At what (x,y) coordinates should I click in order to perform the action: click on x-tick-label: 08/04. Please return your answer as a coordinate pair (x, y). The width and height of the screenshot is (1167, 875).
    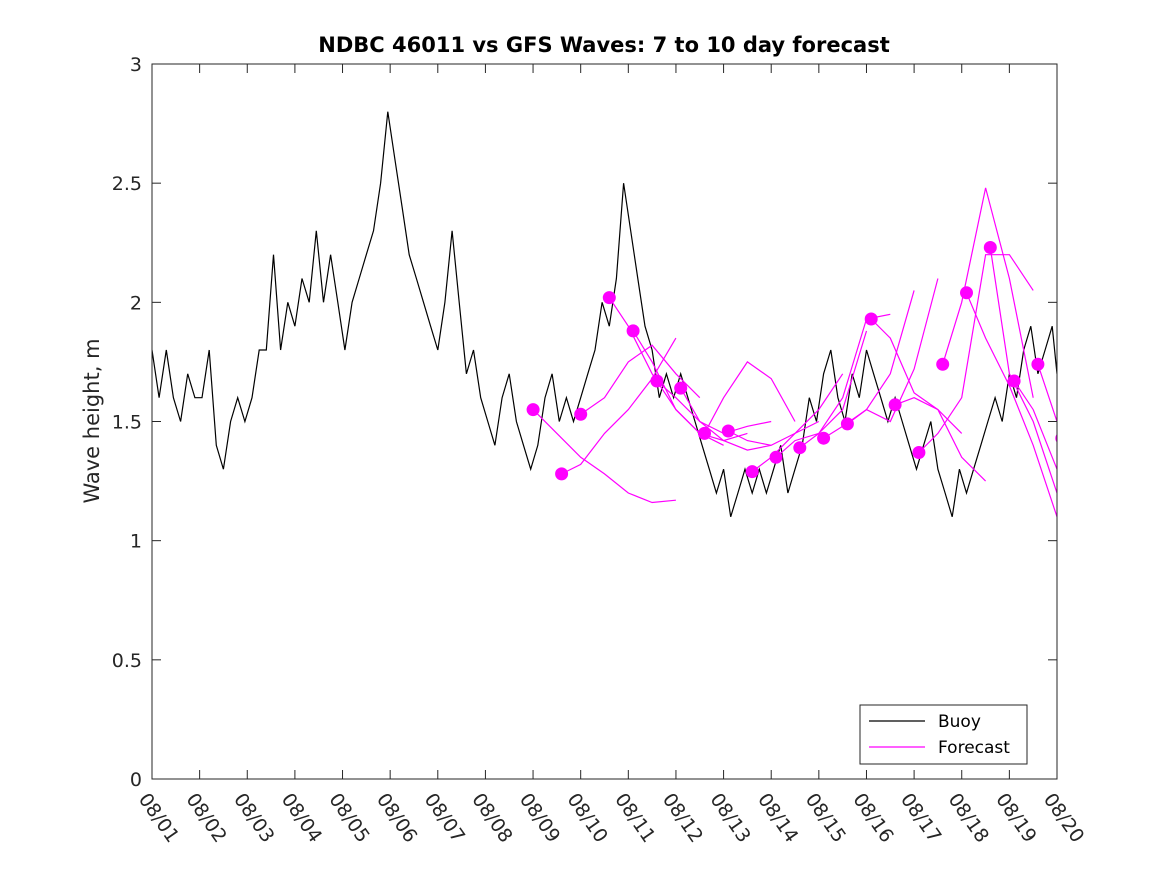
    Looking at the image, I should click on (301, 817).